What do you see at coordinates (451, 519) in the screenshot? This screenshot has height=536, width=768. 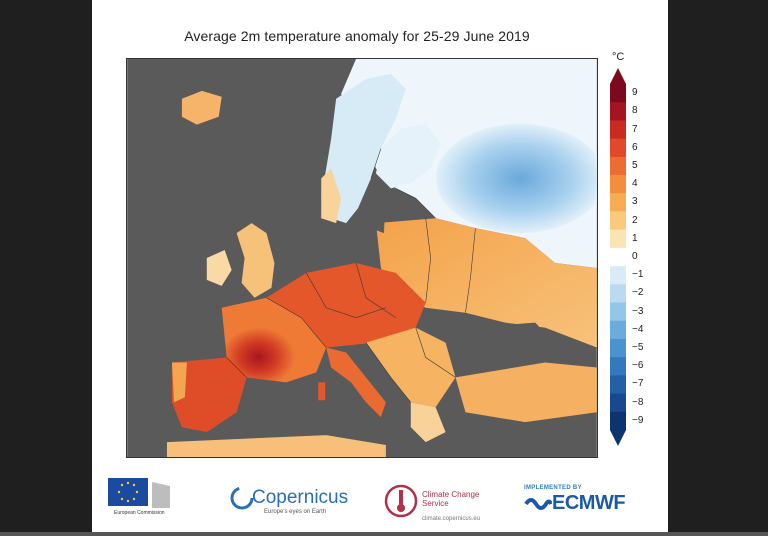 I see `c3s-url: climate.copernicus.eu` at bounding box center [451, 519].